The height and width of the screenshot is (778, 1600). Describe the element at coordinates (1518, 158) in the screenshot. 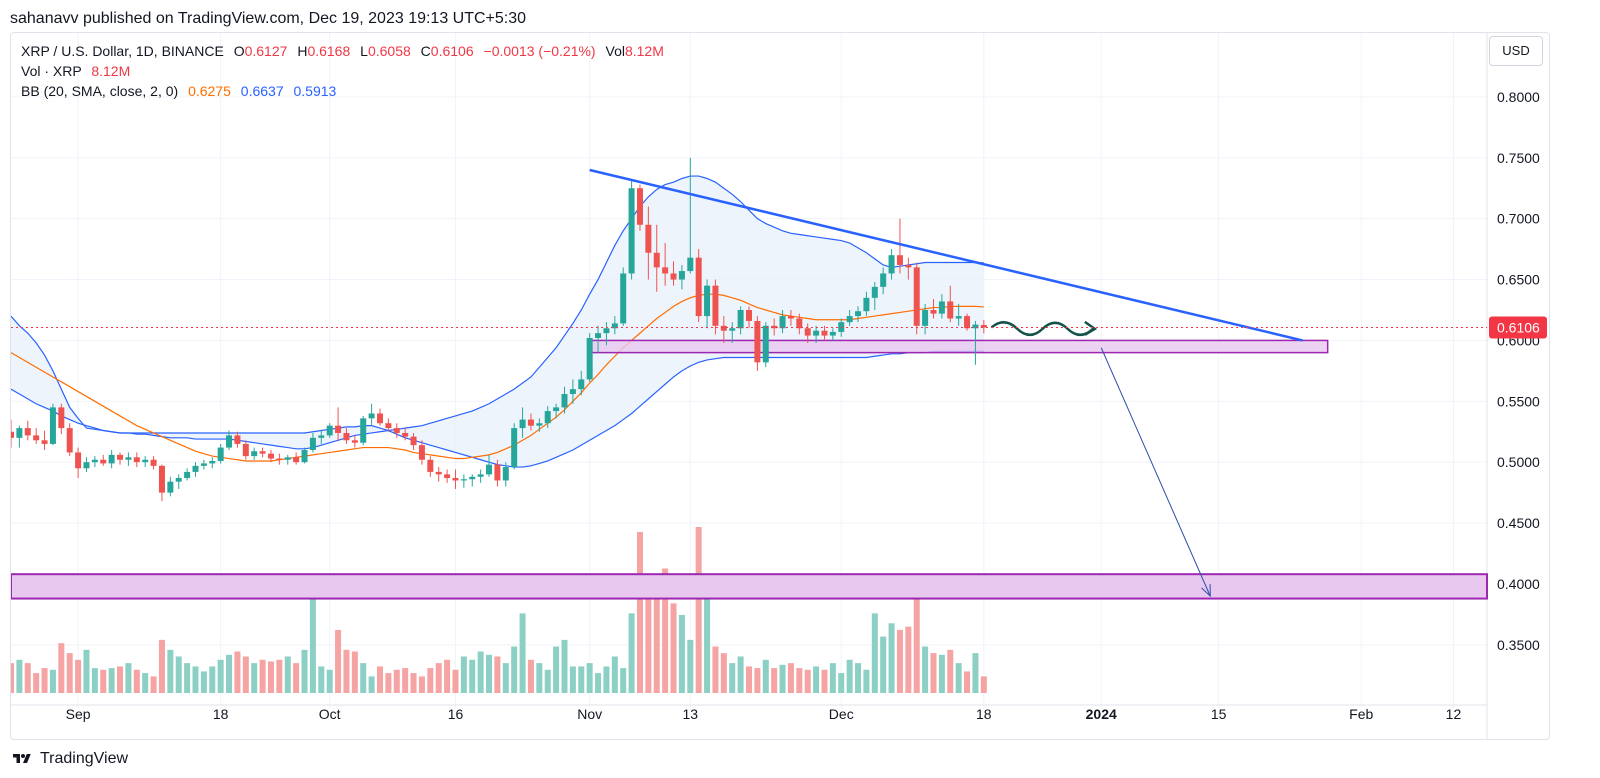

I see `y-tick-label: 0.7500` at that location.